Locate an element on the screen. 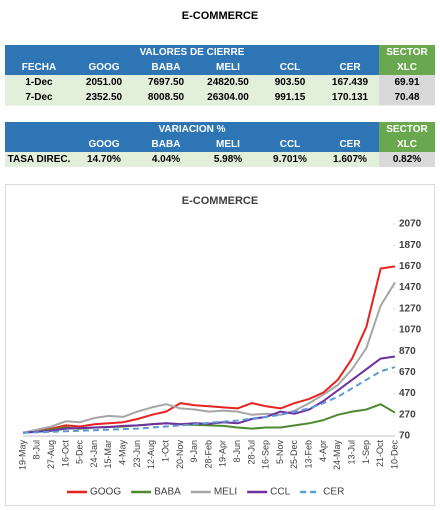 This screenshot has height=510, width=440. x-tick-label: 9-Jan is located at coordinates (194, 451).